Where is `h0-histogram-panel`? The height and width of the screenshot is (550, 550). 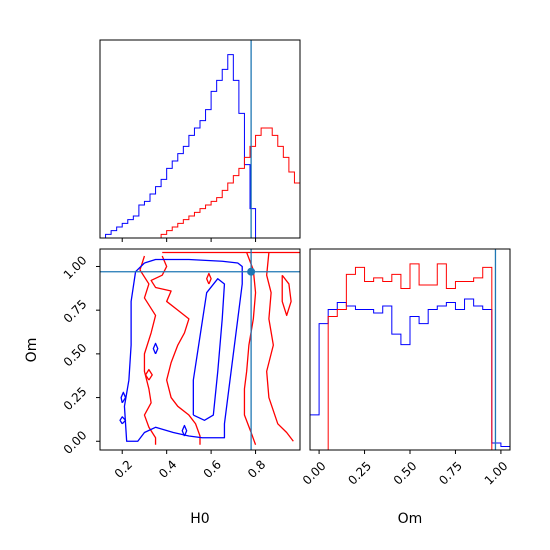 h0-histogram-panel is located at coordinates (200, 140).